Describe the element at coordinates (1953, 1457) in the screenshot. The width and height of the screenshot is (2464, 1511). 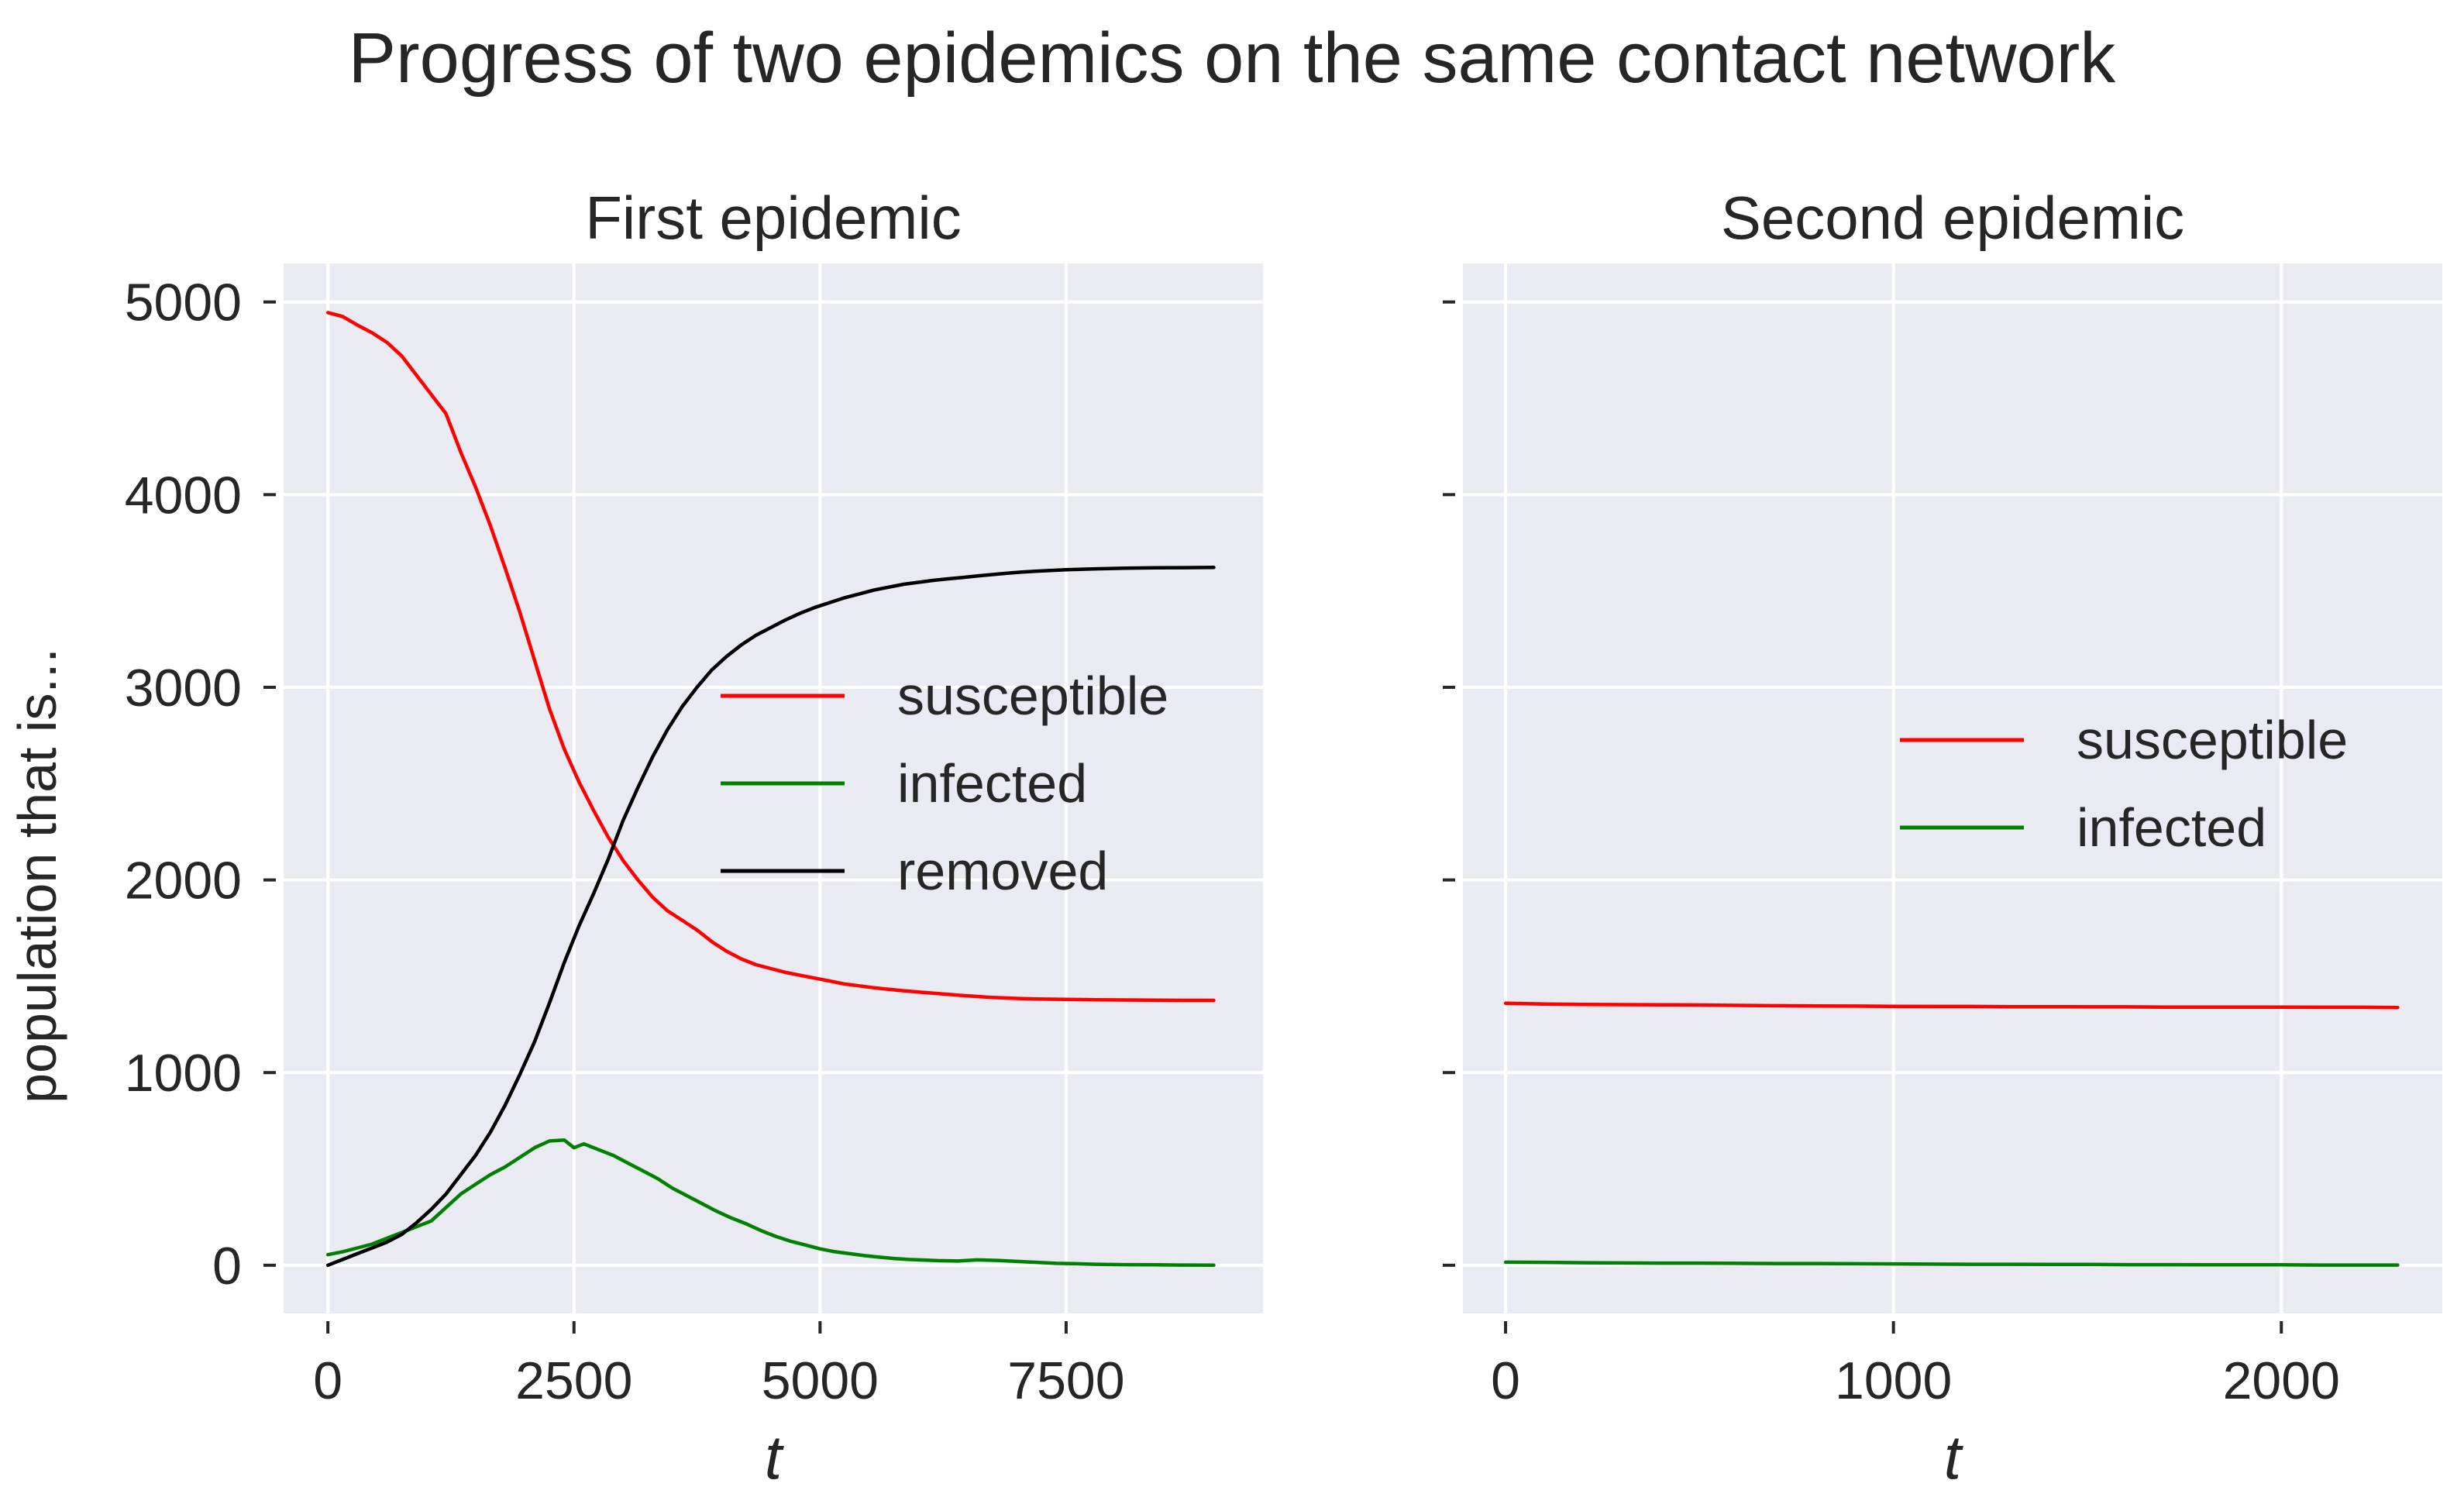
I see `second-epidemic-x-axis-label: t` at that location.